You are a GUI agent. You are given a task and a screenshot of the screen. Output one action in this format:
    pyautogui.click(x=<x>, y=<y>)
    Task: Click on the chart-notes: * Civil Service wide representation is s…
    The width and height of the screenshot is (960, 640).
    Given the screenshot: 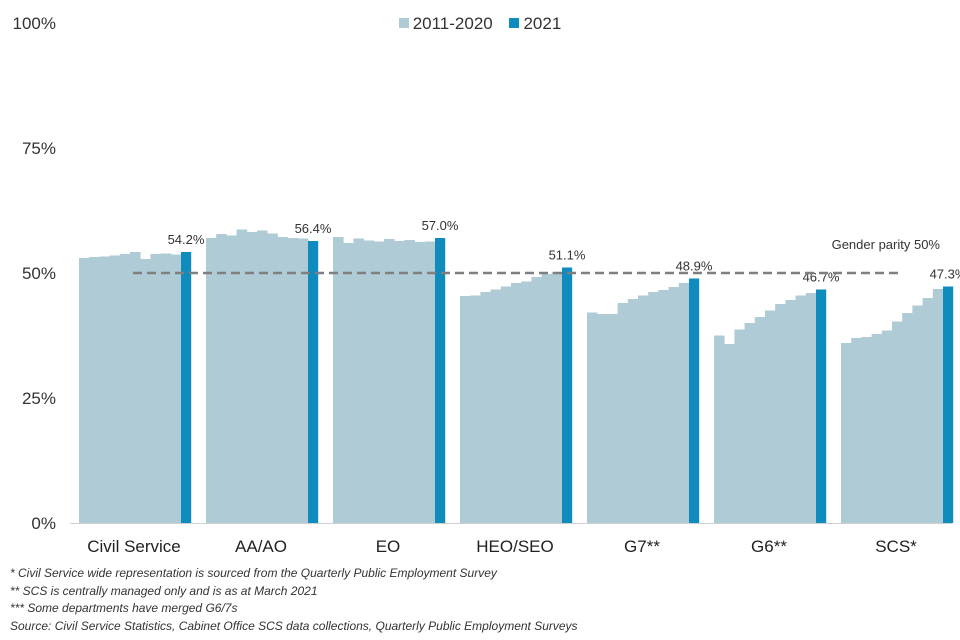 What is the action you would take?
    pyautogui.click(x=294, y=600)
    